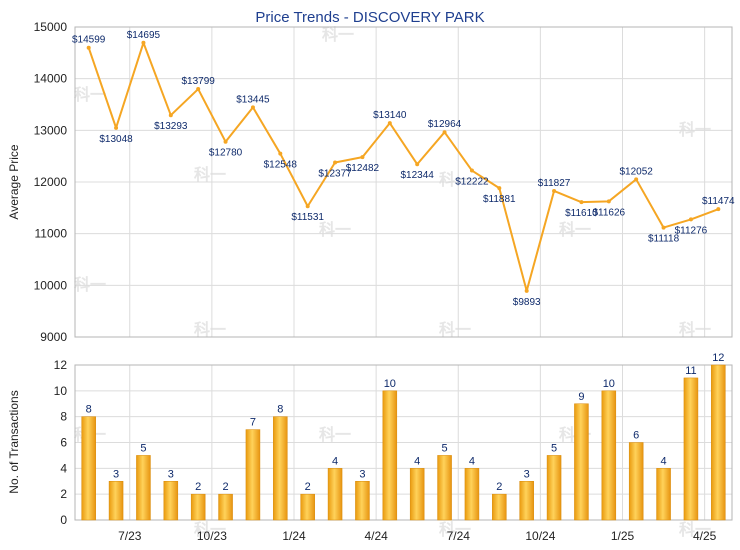 This screenshot has height=550, width=740. What do you see at coordinates (369, 17) in the screenshot?
I see `chart-title: Price Trends - DISCOVERY PARK` at bounding box center [369, 17].